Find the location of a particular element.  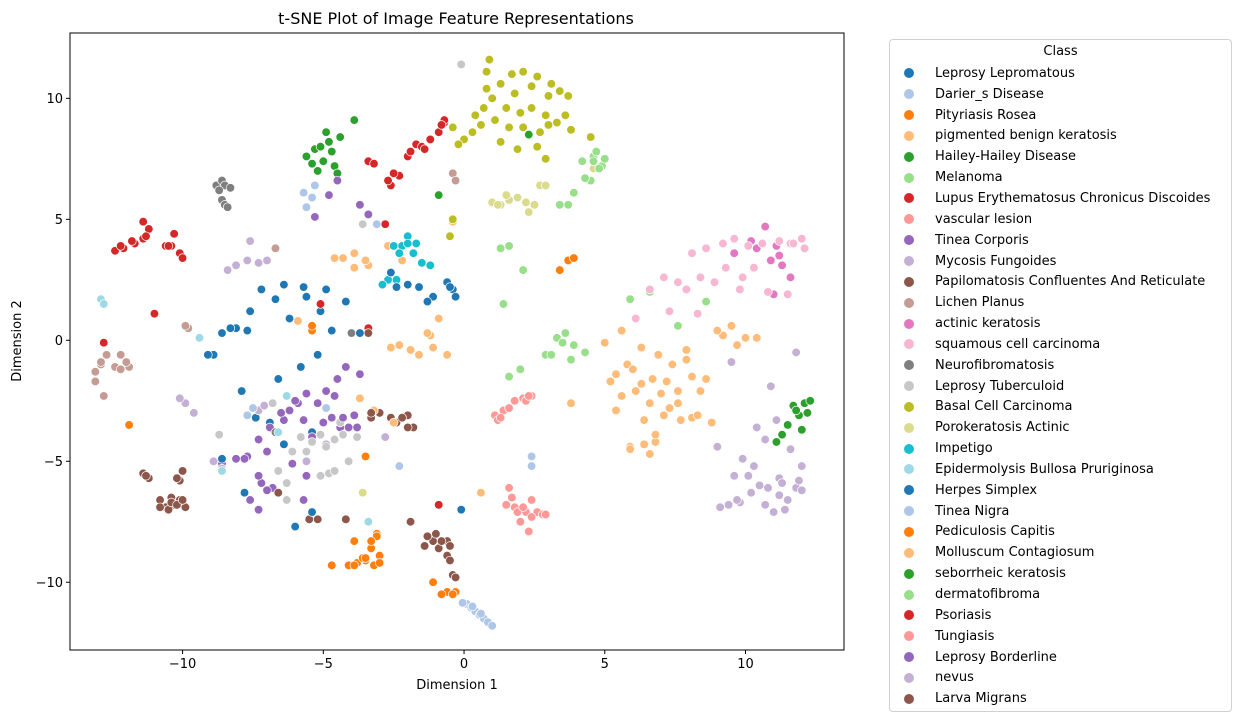

legend-label: Neurofibromatosis is located at coordinates (995, 365).